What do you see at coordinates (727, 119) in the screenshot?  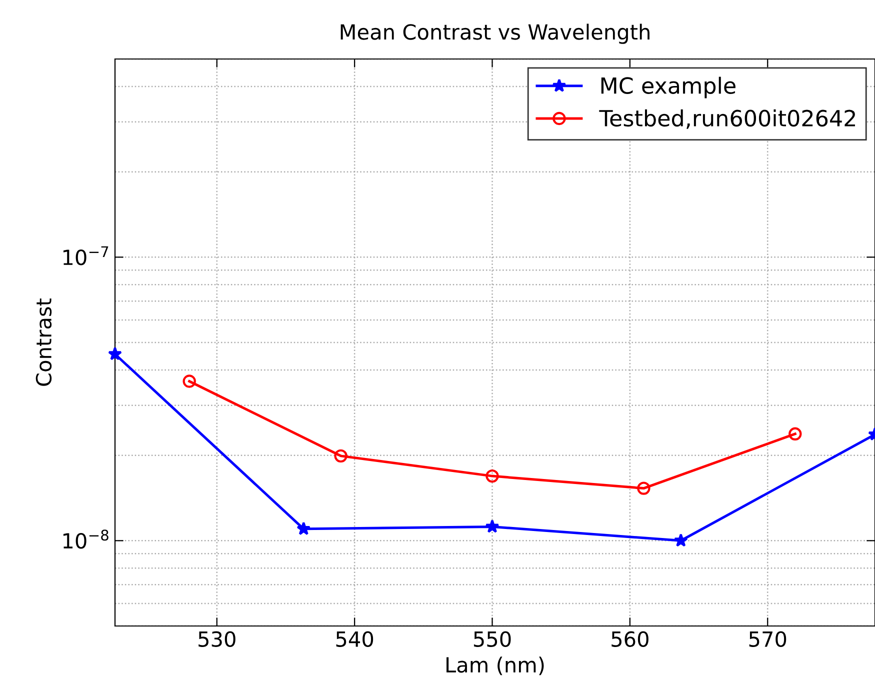 I see `legend-label: Testbed,run600it02642` at bounding box center [727, 119].